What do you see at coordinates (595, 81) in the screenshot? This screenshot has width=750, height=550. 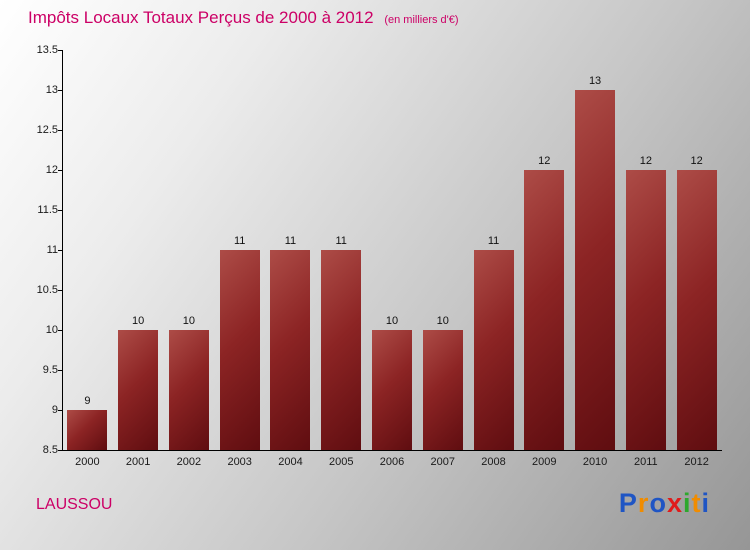 I see `bar-value-label: 13` at bounding box center [595, 81].